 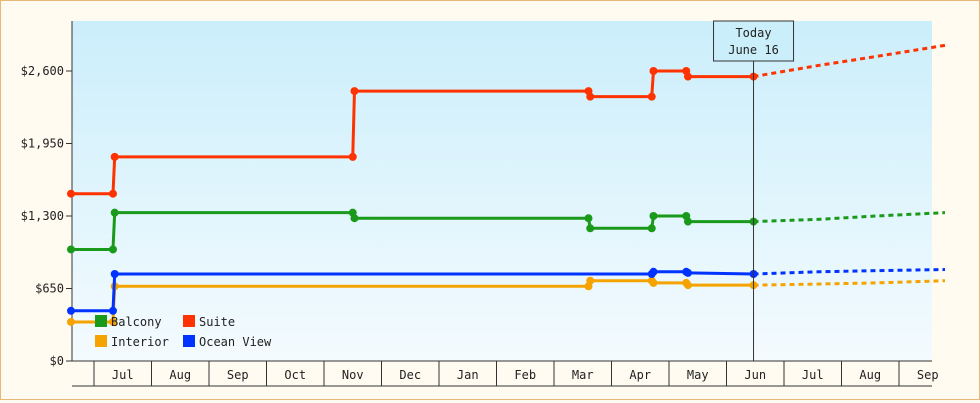 What do you see at coordinates (140, 342) in the screenshot?
I see `legend-label: Interior` at bounding box center [140, 342].